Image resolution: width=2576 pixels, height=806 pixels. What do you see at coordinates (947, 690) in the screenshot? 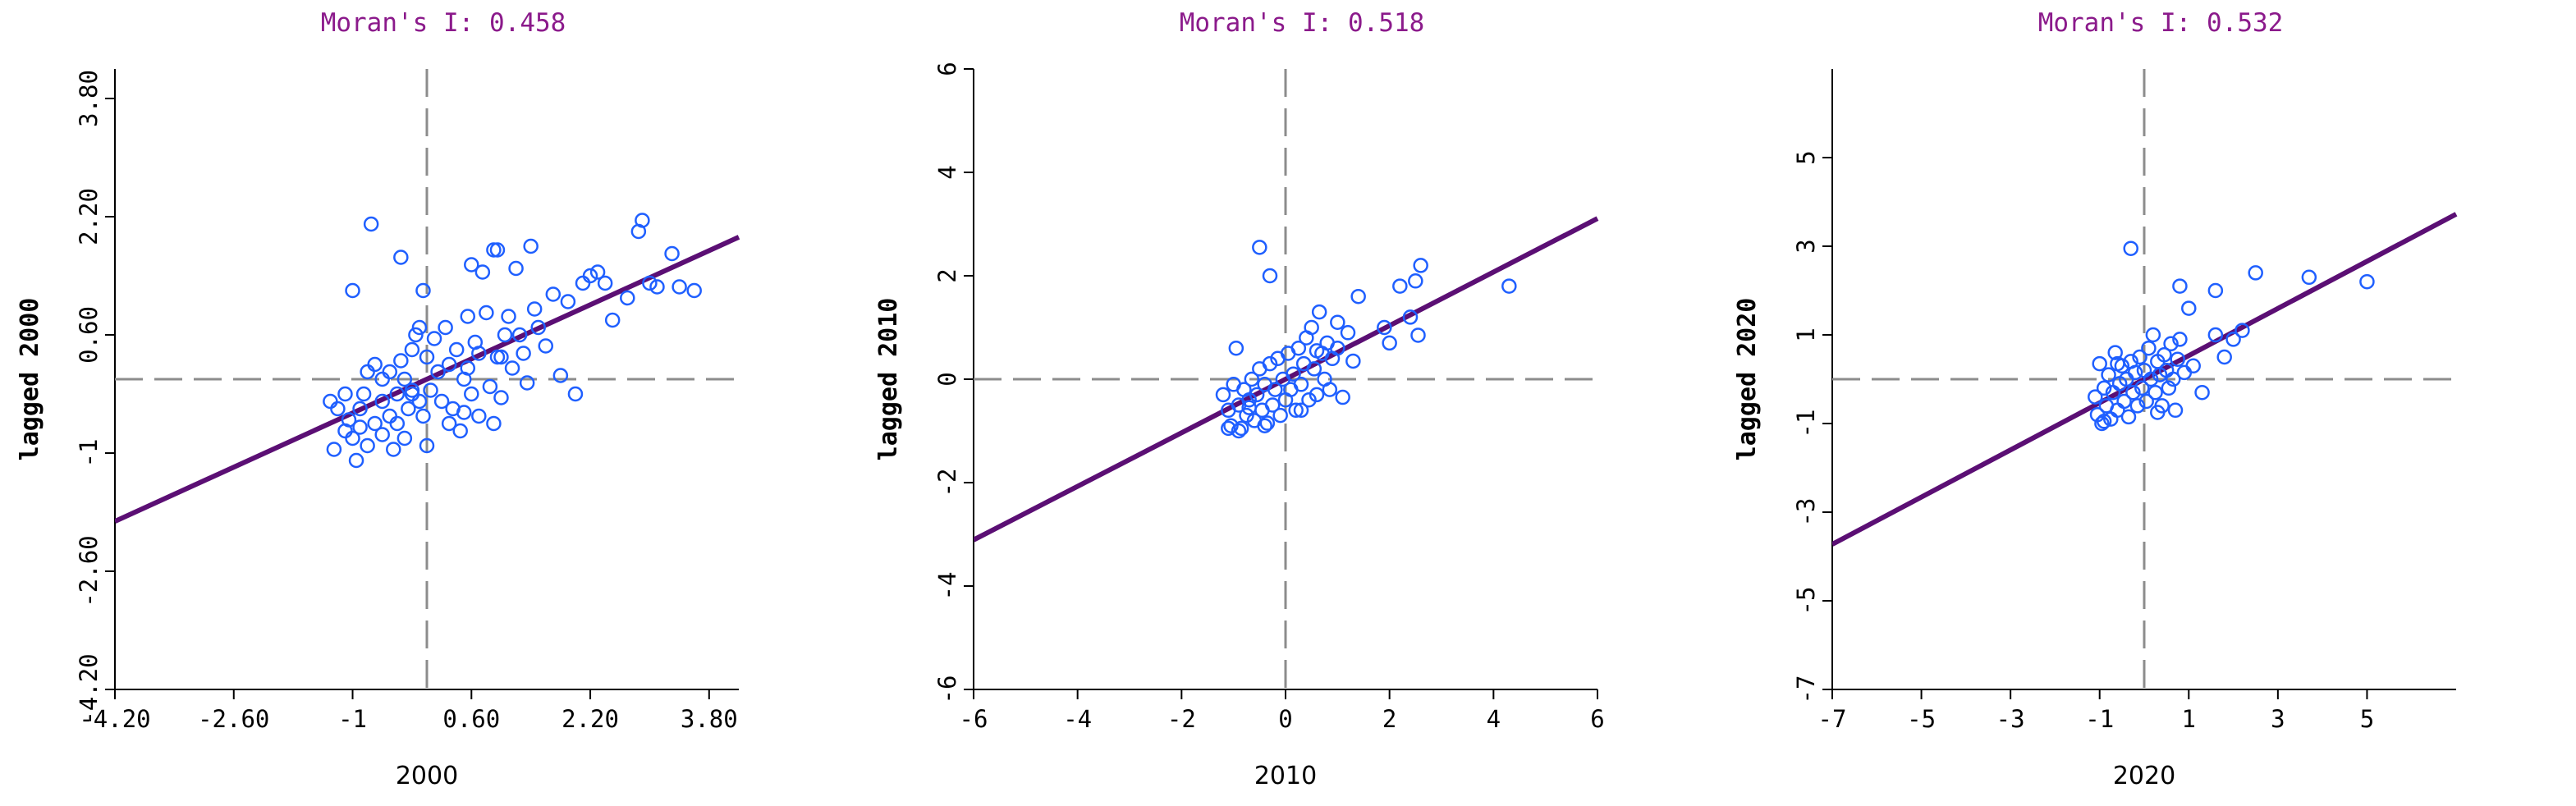
I see `y-tick-label: -6` at bounding box center [947, 690].